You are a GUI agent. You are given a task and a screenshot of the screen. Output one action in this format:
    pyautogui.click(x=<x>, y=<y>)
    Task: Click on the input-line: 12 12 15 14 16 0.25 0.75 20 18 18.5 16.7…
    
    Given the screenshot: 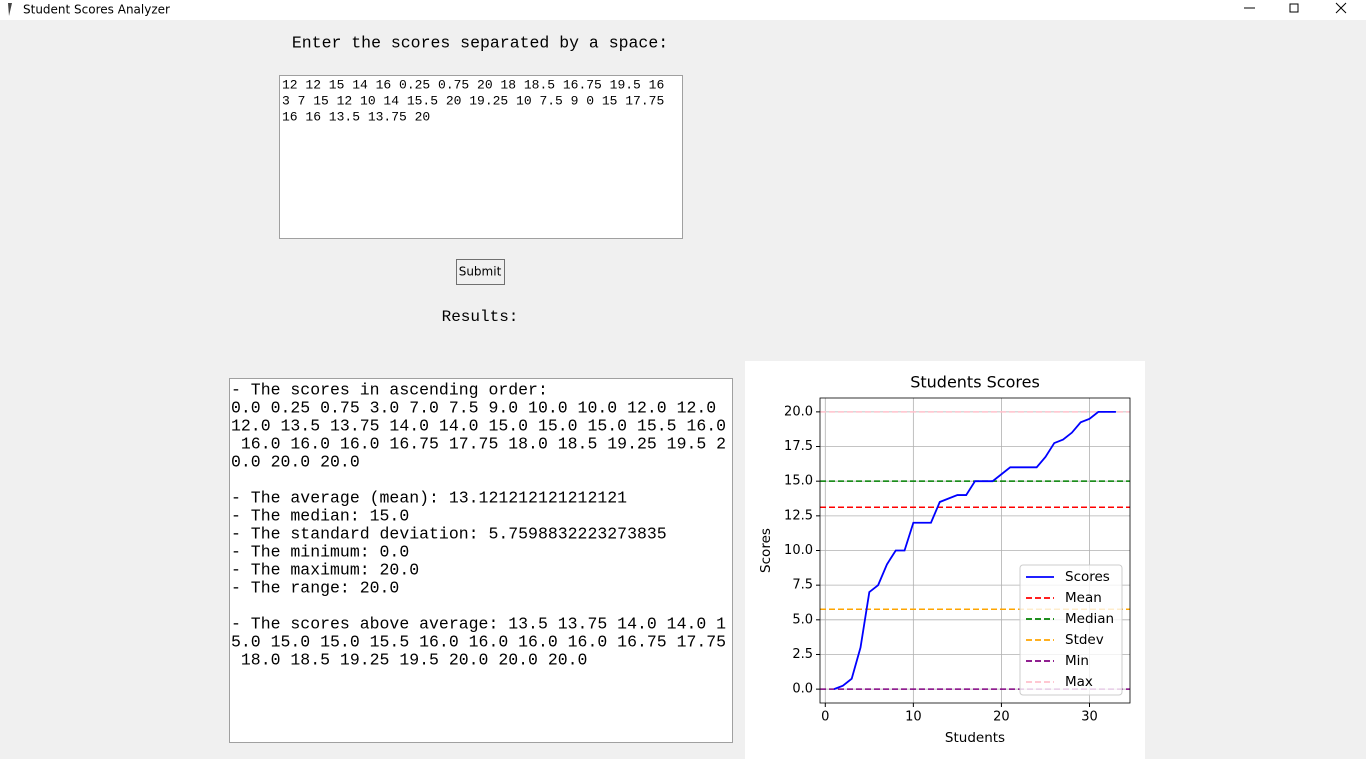 What is the action you would take?
    pyautogui.click(x=473, y=84)
    